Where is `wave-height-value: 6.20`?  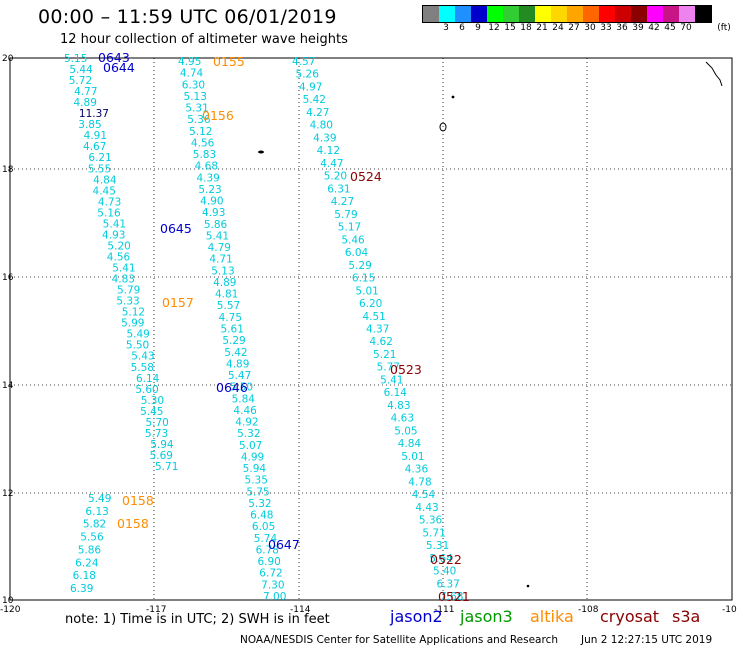
wave-height-value: 6.20 is located at coordinates (370, 304).